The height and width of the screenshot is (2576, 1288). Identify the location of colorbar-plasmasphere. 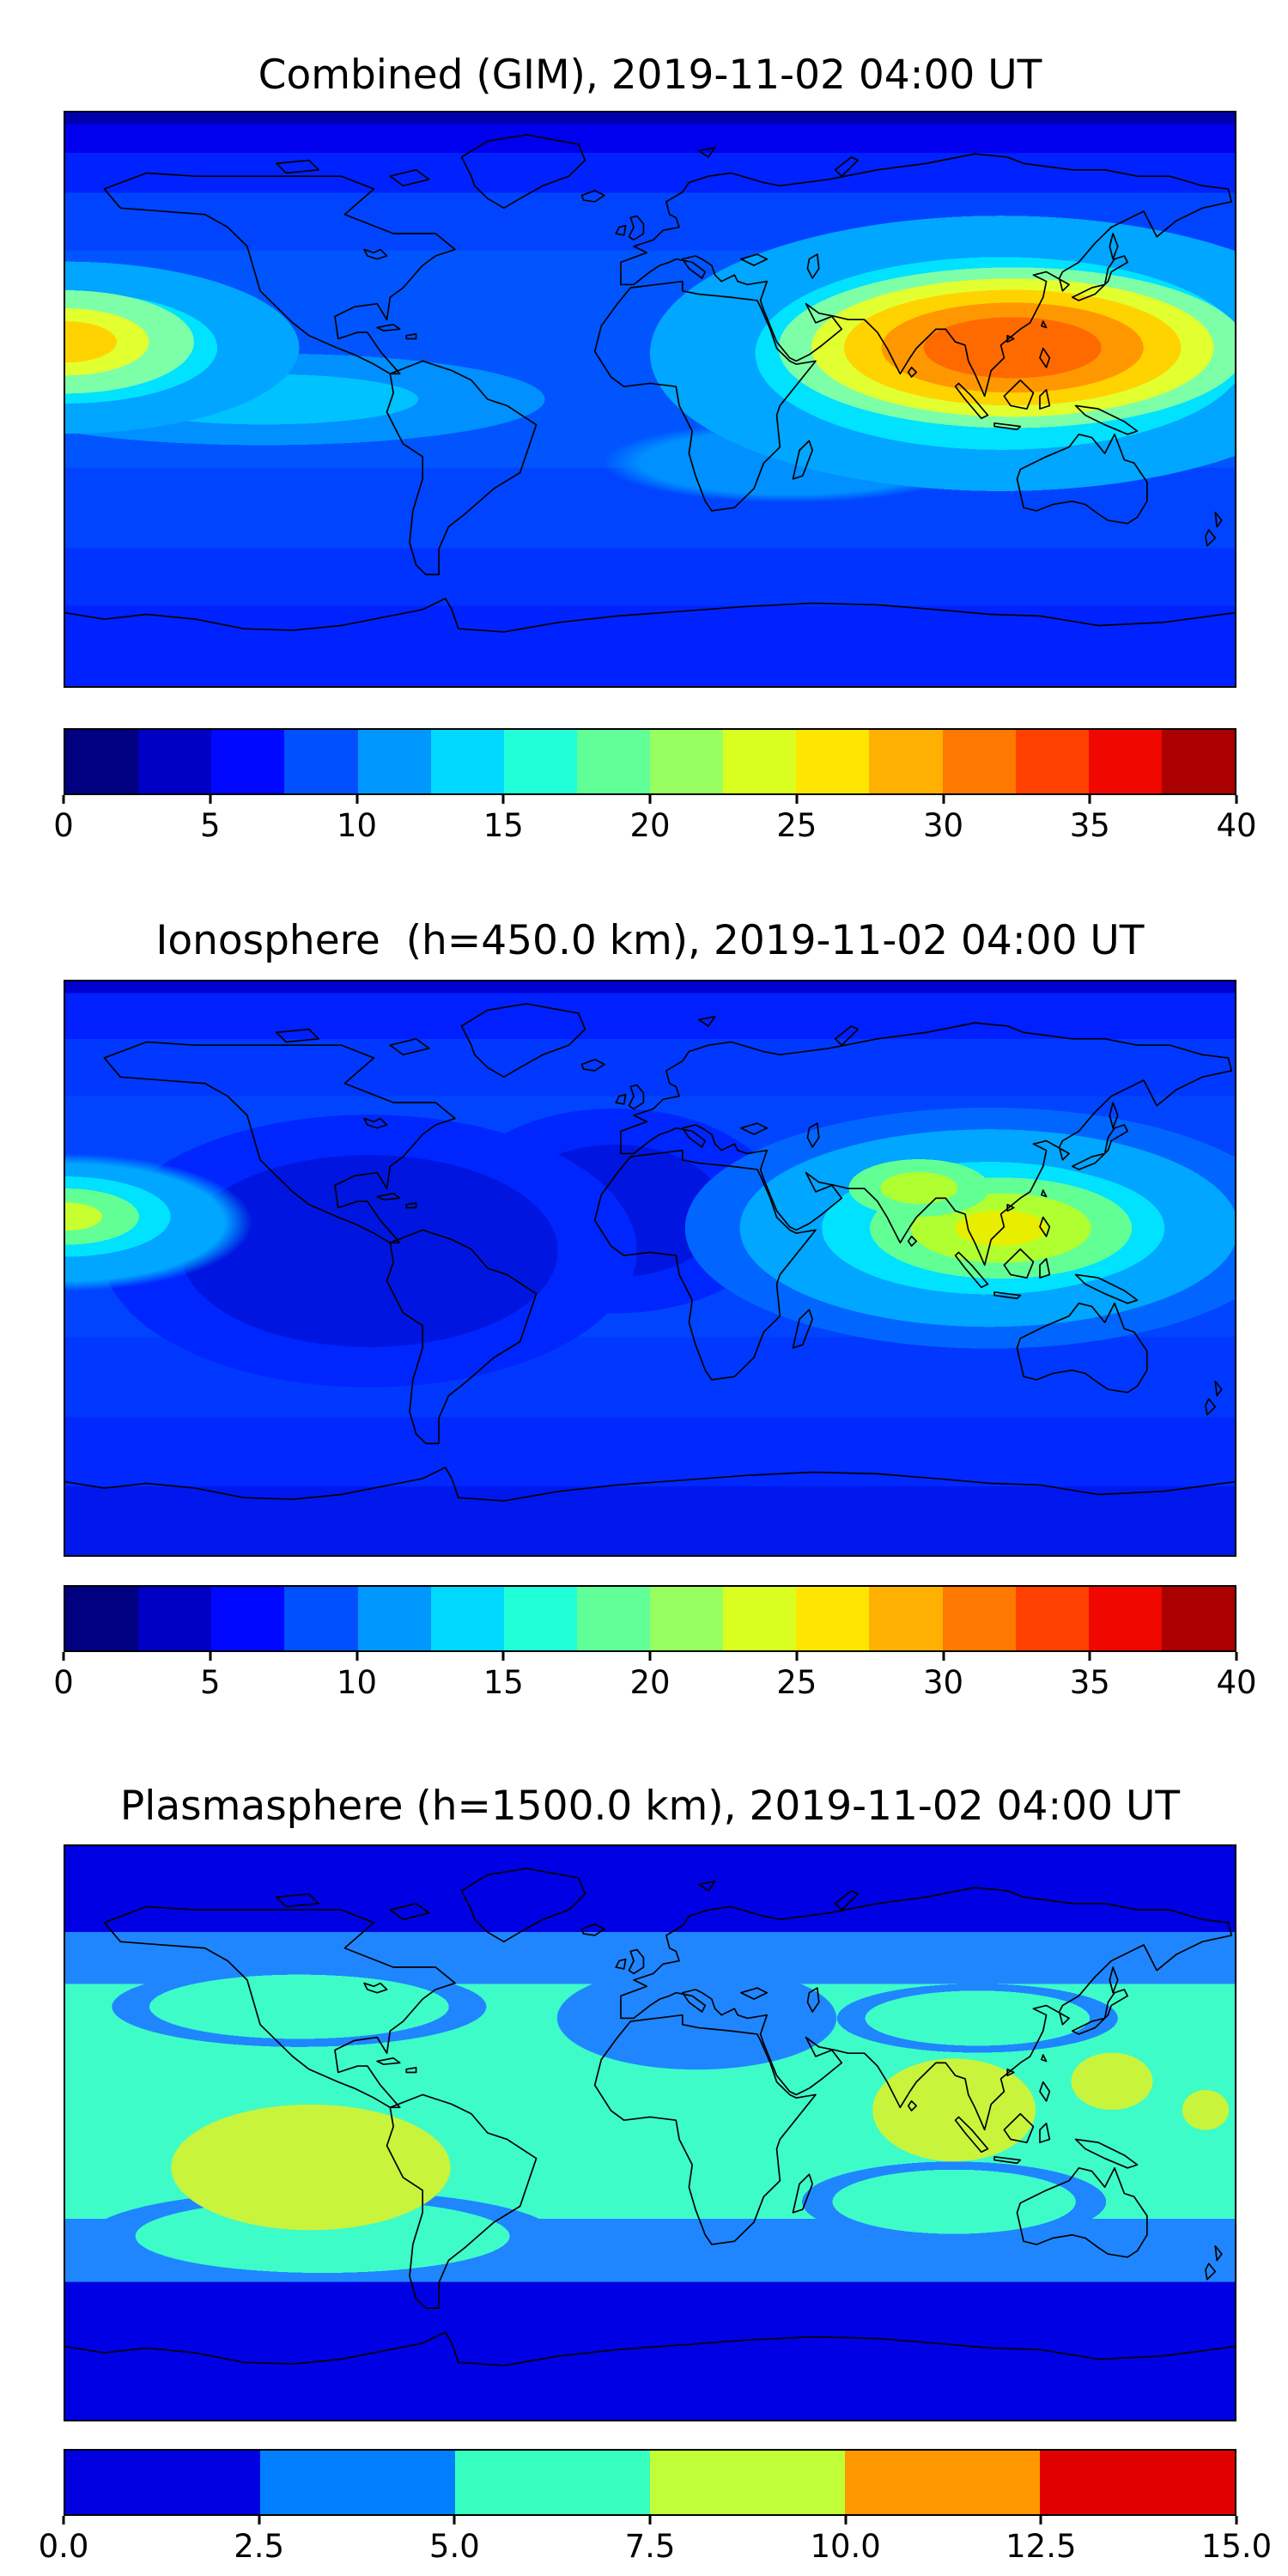
(650, 2482).